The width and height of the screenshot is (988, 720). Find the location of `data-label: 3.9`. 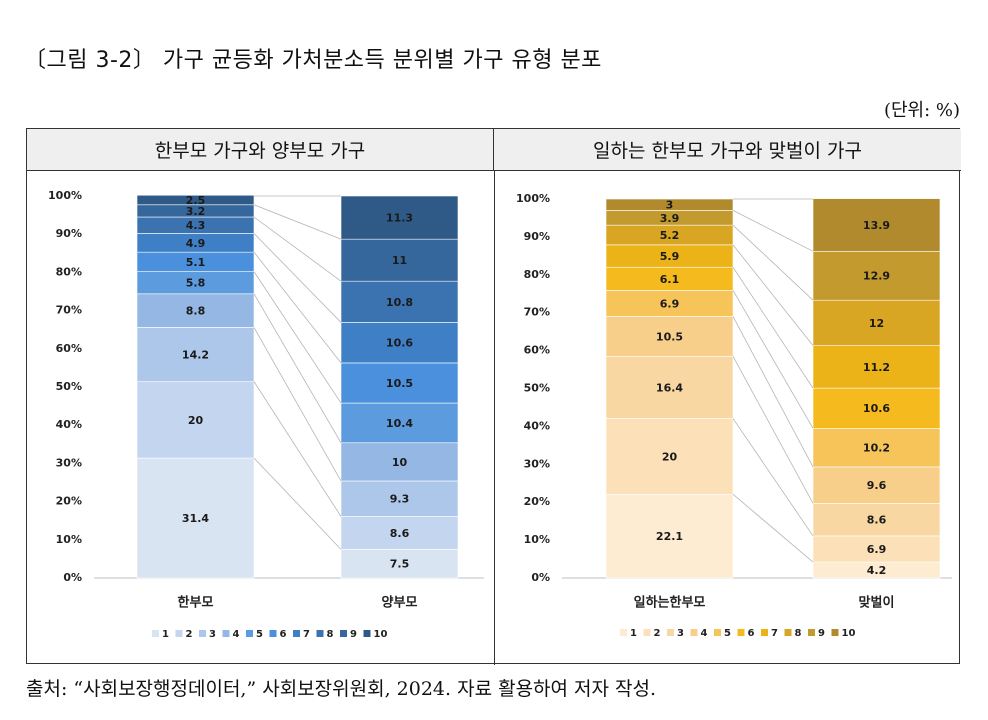

data-label: 3.9 is located at coordinates (670, 218).